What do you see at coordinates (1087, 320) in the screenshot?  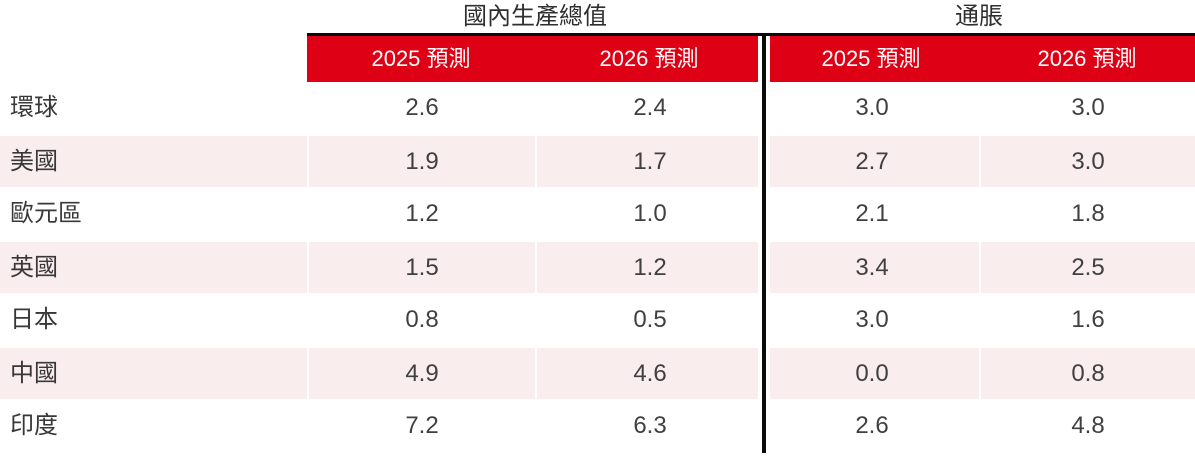 I see `inflation-2026-value: 1.6` at bounding box center [1087, 320].